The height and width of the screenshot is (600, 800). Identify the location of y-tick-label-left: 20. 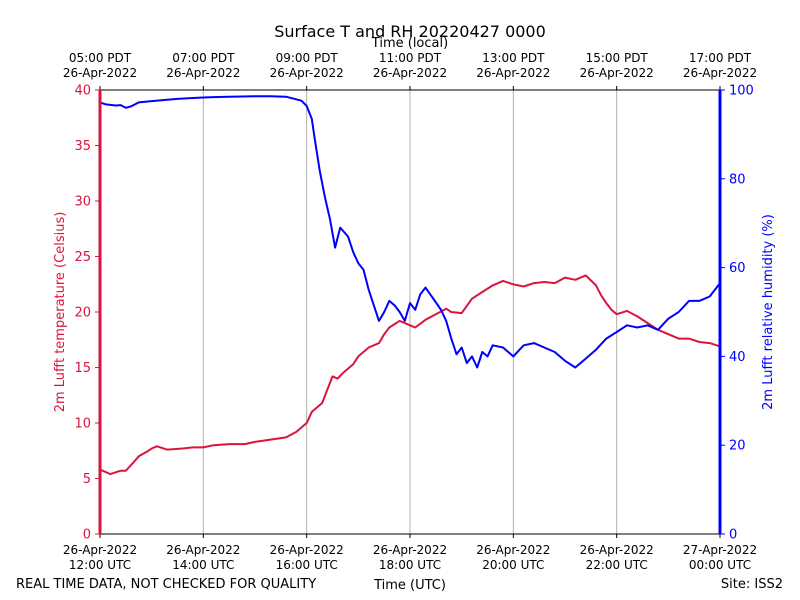
(82, 313).